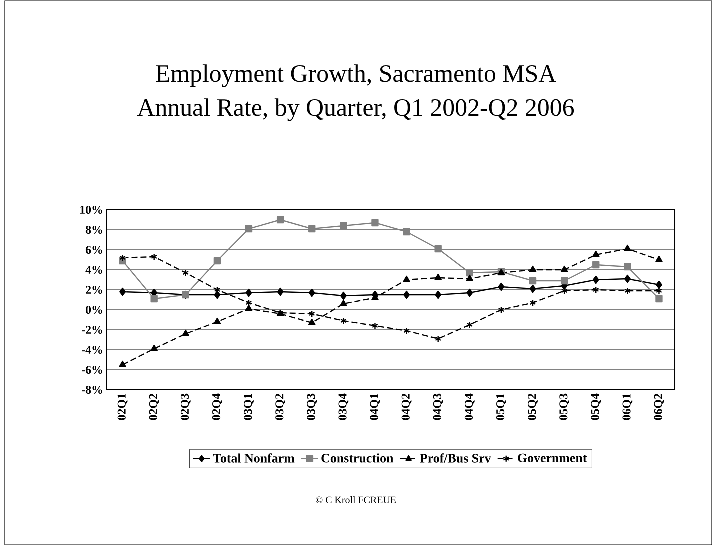 Image resolution: width=713 pixels, height=546 pixels. I want to click on x-tick-label: 04Q1, so click(375, 407).